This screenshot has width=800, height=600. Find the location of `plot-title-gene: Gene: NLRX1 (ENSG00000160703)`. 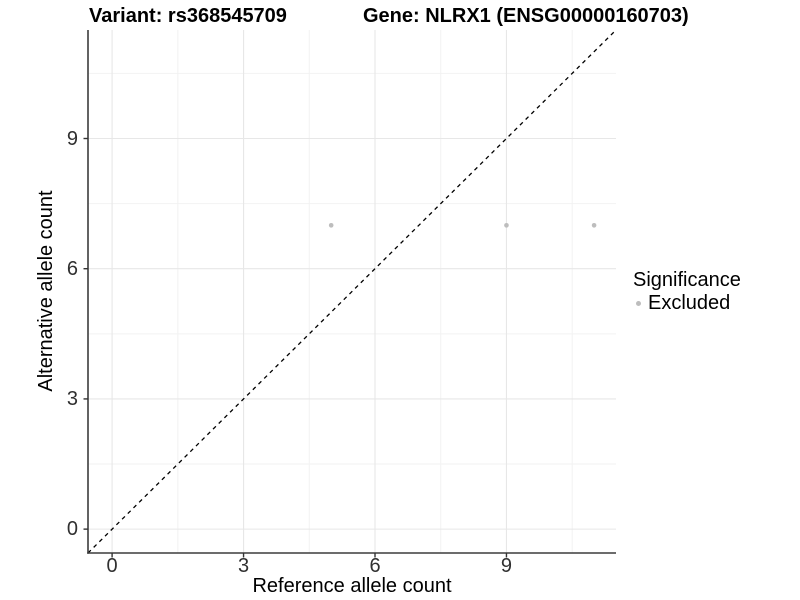

plot-title-gene: Gene: NLRX1 (ENSG00000160703) is located at coordinates (526, 16).